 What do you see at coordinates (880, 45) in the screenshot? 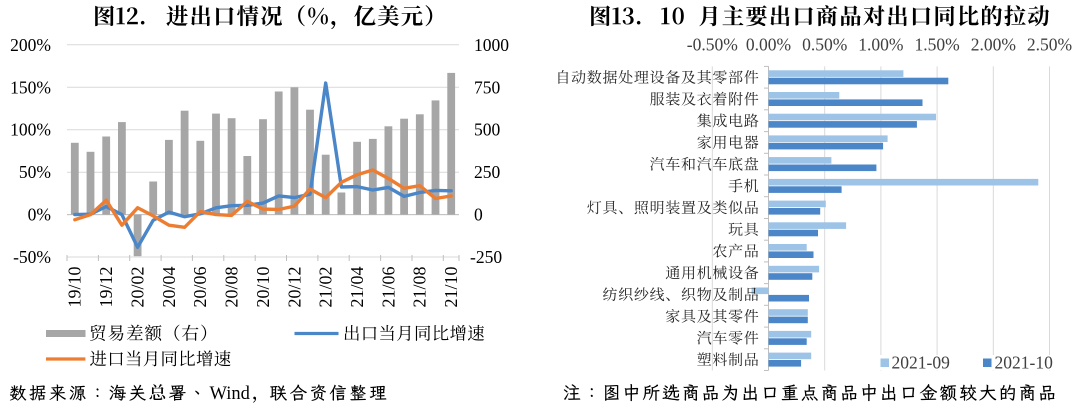
I see `svg-text: 1.00%` at bounding box center [880, 45].